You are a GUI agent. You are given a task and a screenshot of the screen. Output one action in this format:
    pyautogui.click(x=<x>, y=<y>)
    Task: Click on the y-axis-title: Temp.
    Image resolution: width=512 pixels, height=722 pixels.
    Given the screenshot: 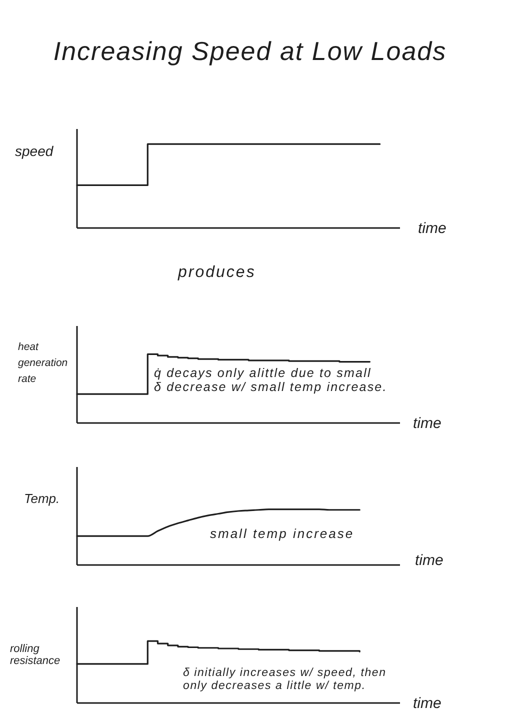 What is the action you would take?
    pyautogui.click(x=42, y=499)
    